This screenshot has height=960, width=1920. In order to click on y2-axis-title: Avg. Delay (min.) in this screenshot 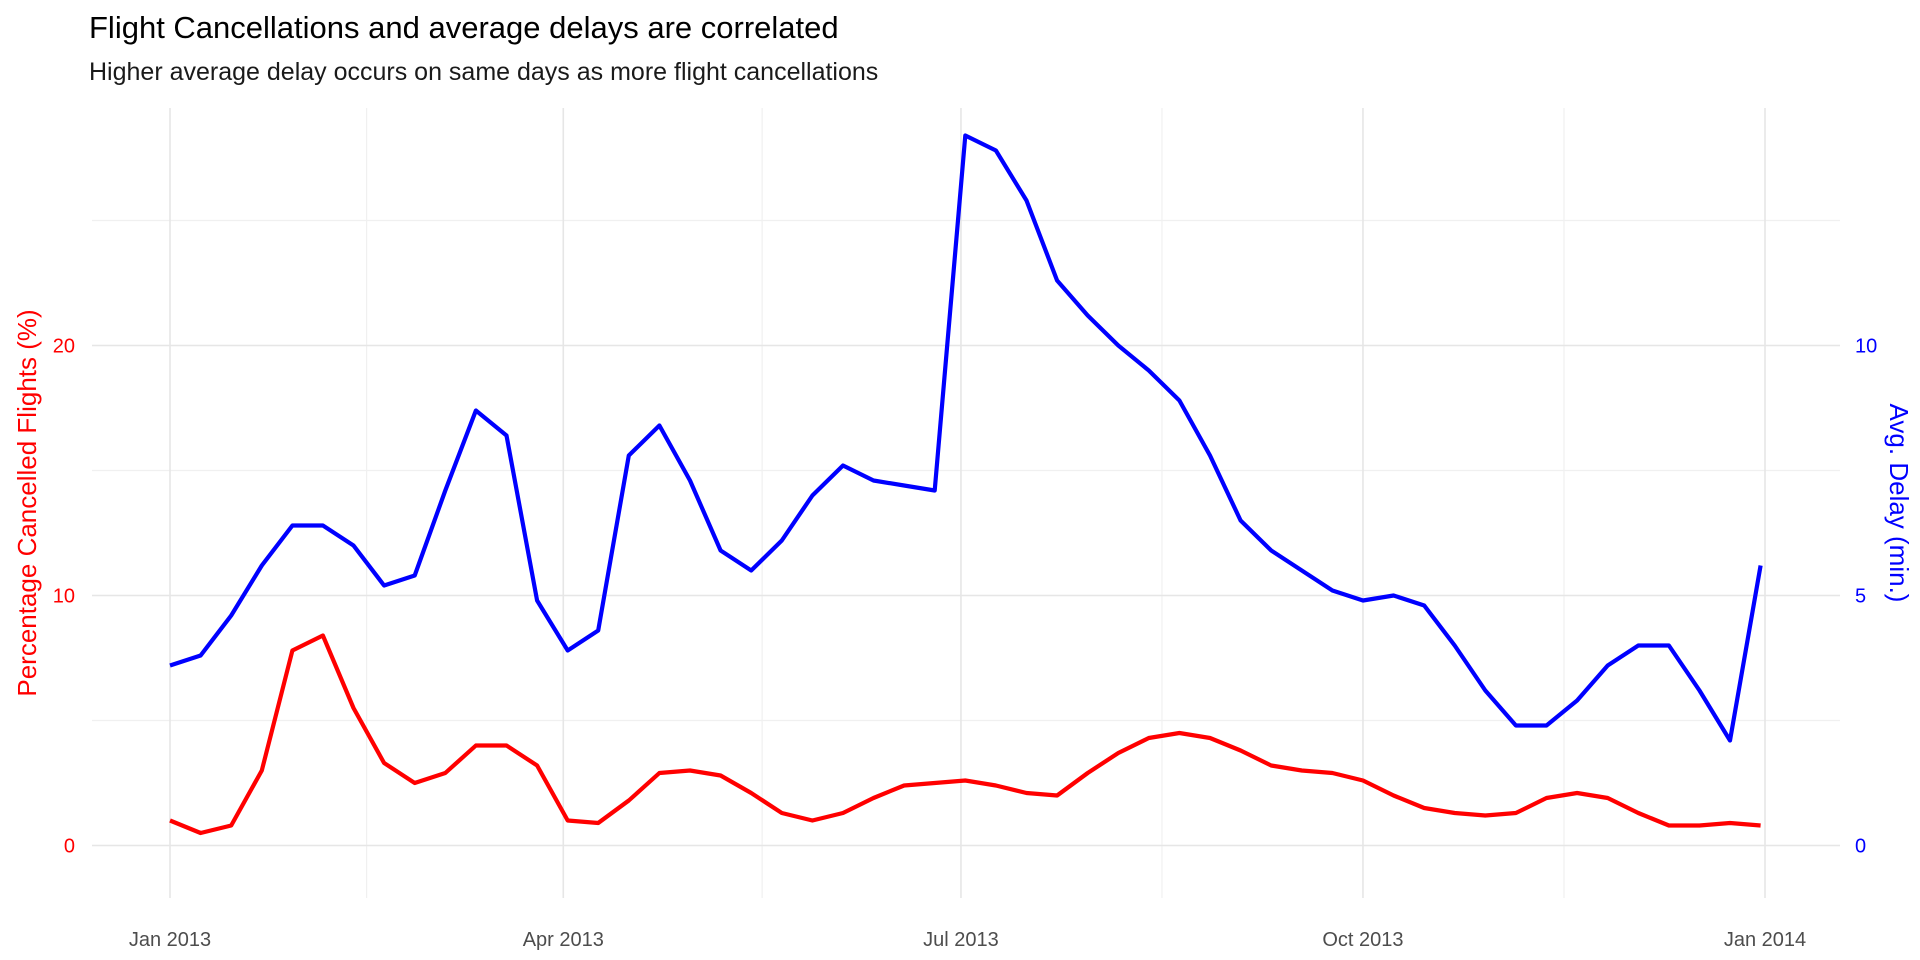, I will do `click(1899, 503)`.